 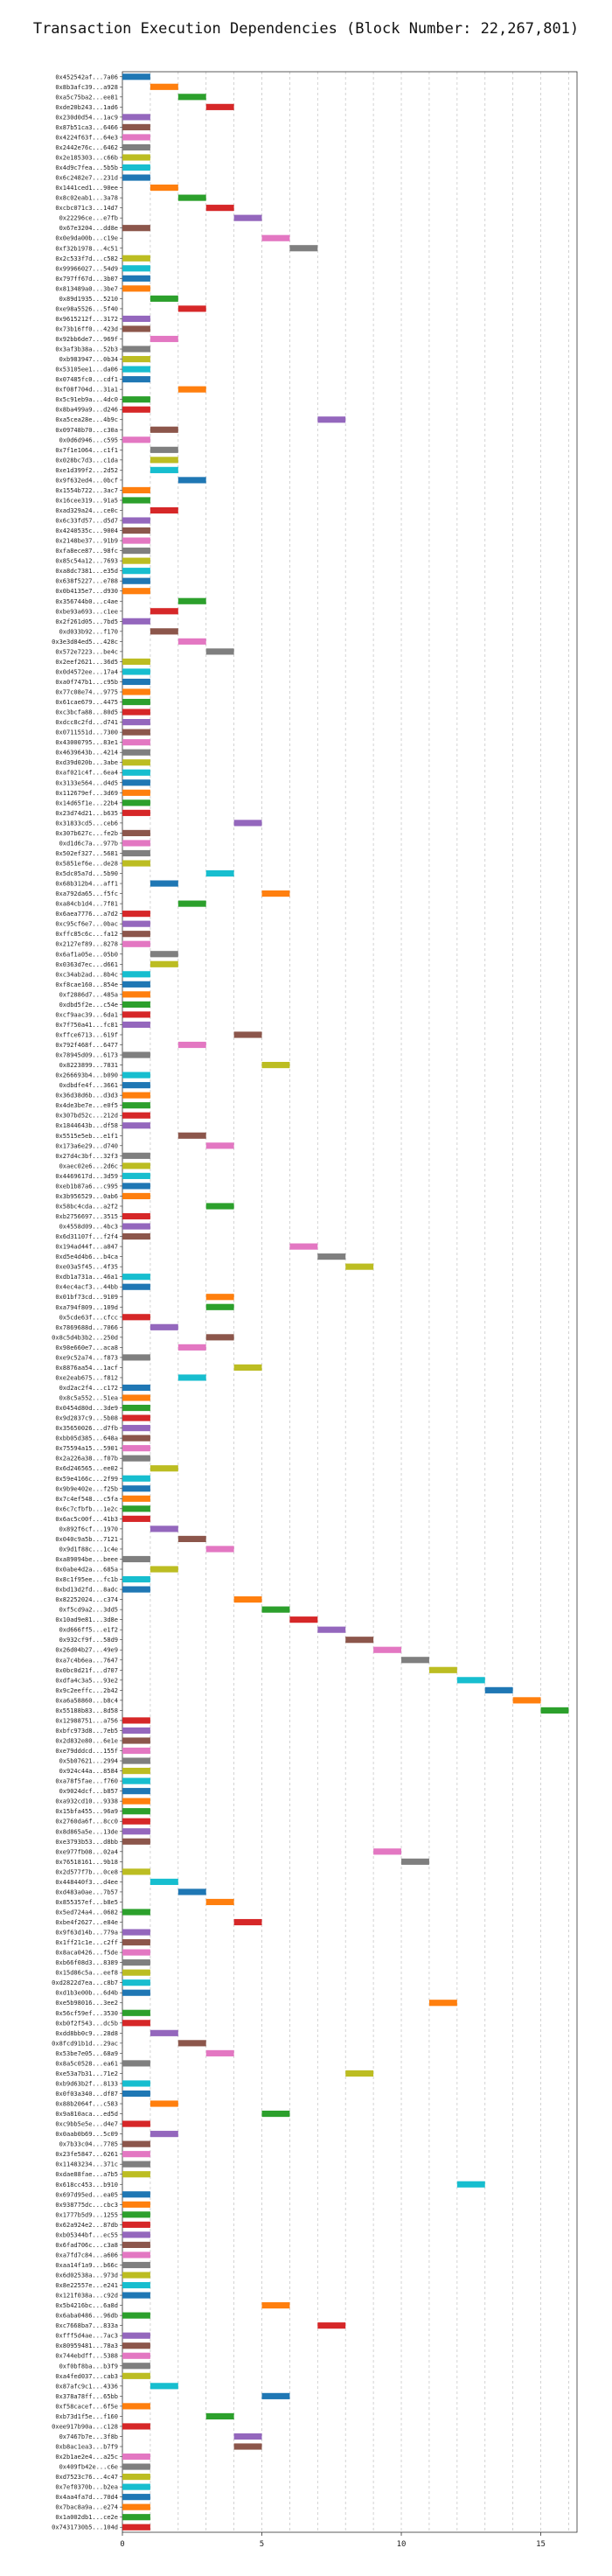 I want to click on y-tick-label: 0x5b4216bc...6a8d, so click(x=86, y=2305).